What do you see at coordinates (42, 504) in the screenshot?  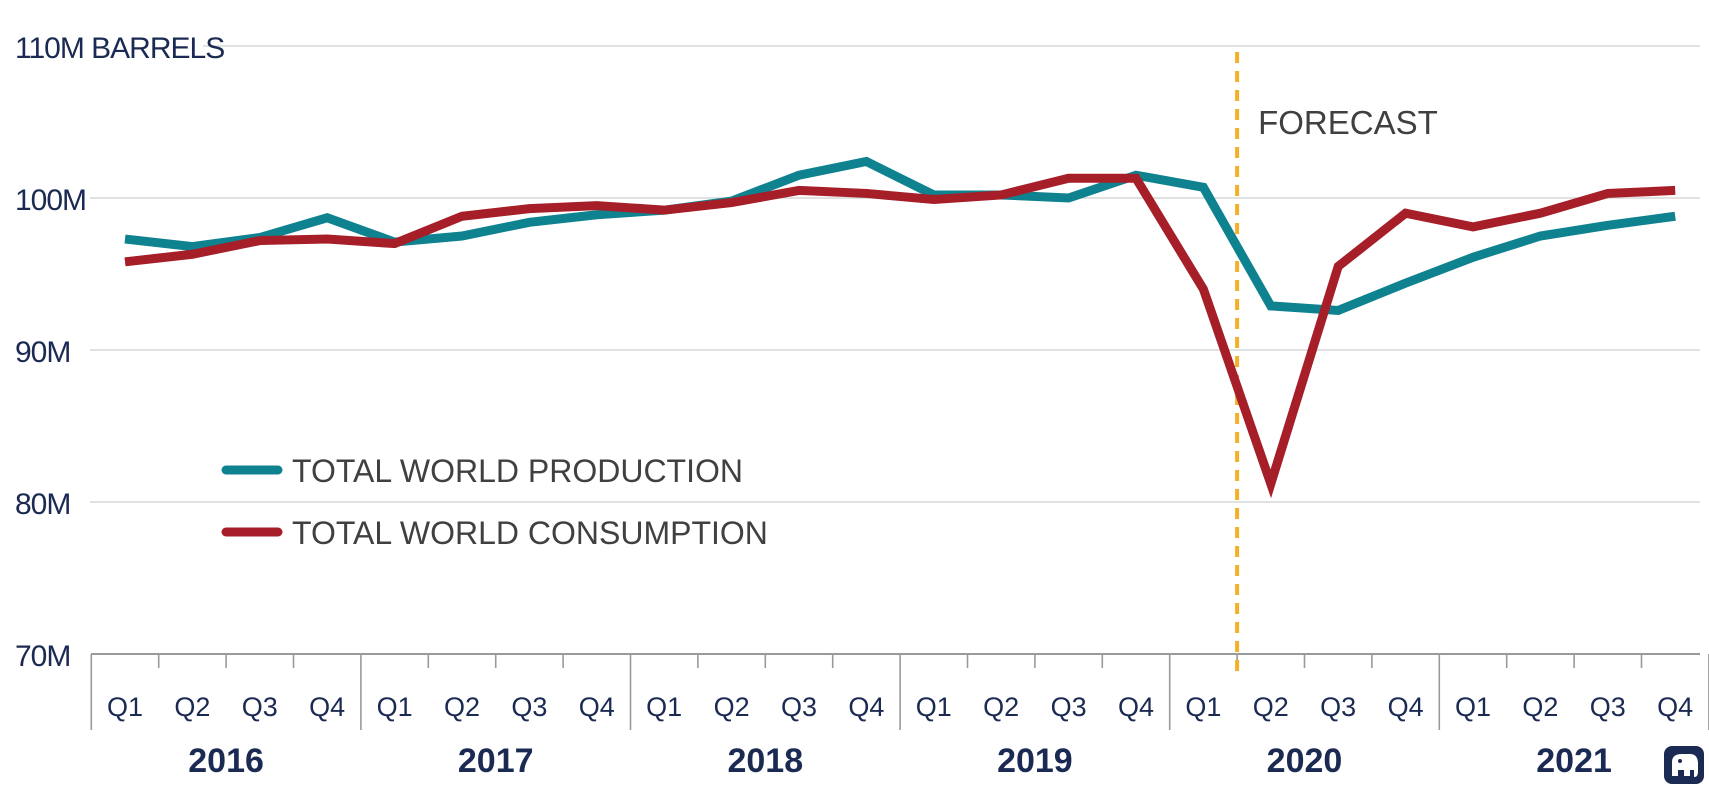 I see `y-tick-label: 80M` at bounding box center [42, 504].